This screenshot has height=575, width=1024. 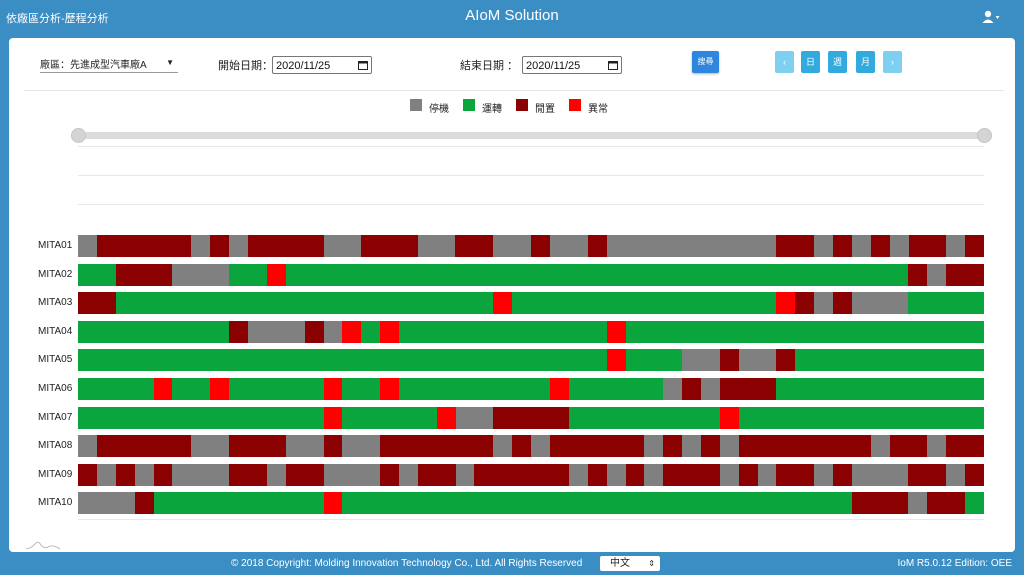 I want to click on day-button: 日, so click(x=810, y=62).